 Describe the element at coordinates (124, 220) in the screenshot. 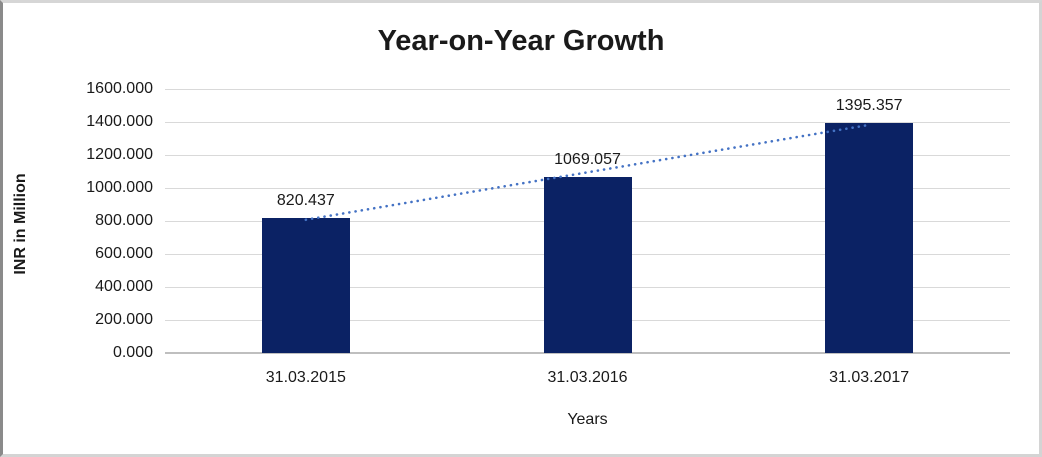

I see `y-tick-label: 800.000` at that location.